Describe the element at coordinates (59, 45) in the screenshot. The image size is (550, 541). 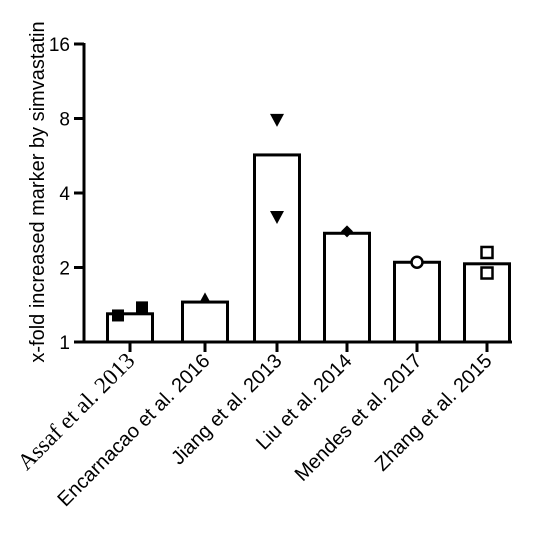
I see `y-tick-label: 16` at that location.